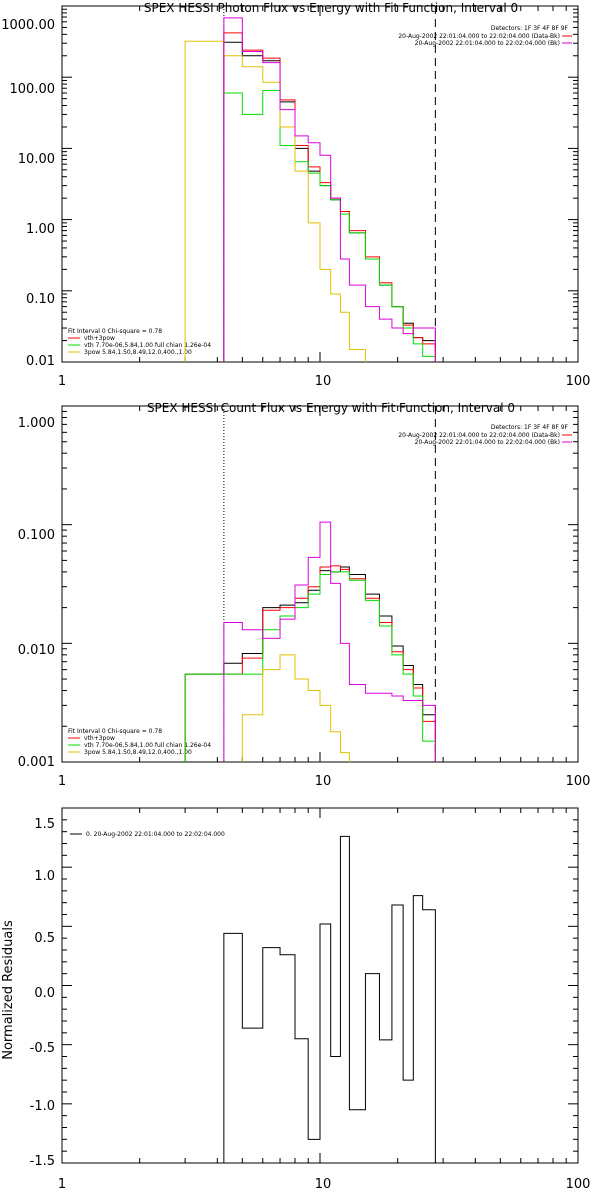 This screenshot has height=1200, width=600. What do you see at coordinates (28, 25) in the screenshot?
I see `p1-ytick-1000: 1000.00` at bounding box center [28, 25].